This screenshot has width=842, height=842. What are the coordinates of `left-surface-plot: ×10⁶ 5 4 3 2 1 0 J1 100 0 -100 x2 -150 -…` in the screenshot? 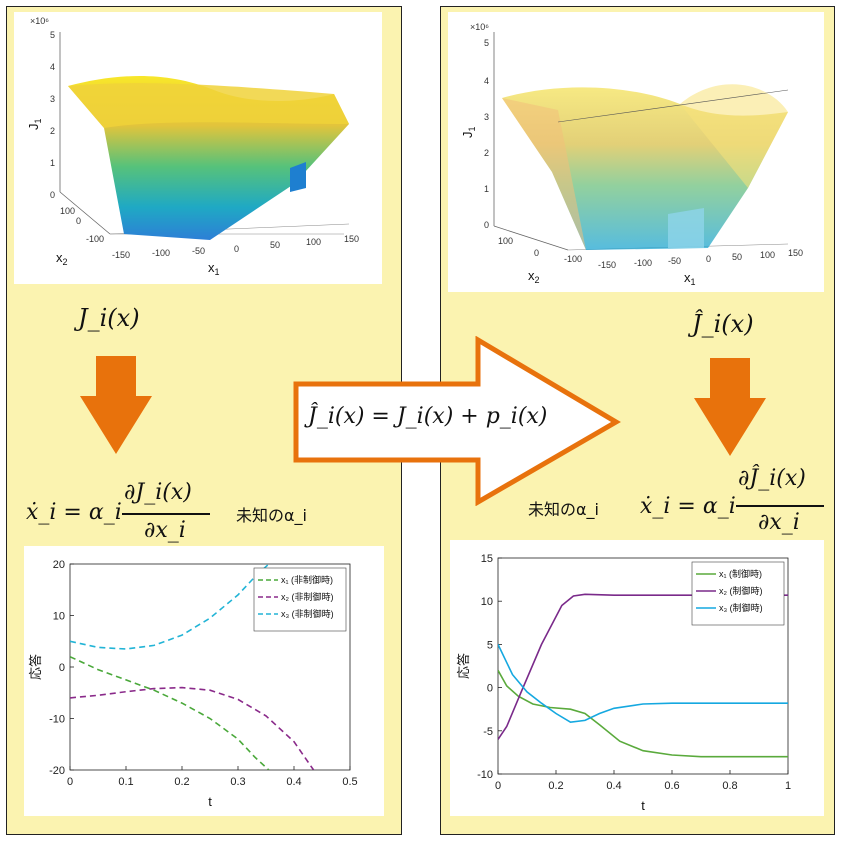 It's located at (198, 148).